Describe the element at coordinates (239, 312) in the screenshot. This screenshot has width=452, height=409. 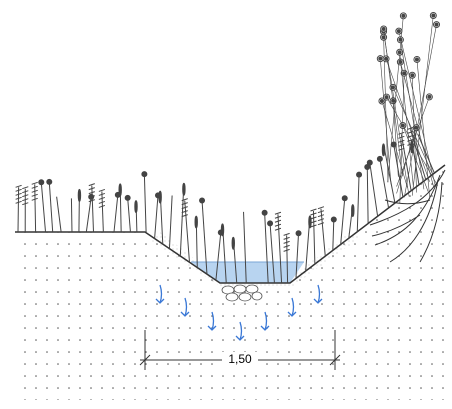
I see `infiltration-arrows` at that location.